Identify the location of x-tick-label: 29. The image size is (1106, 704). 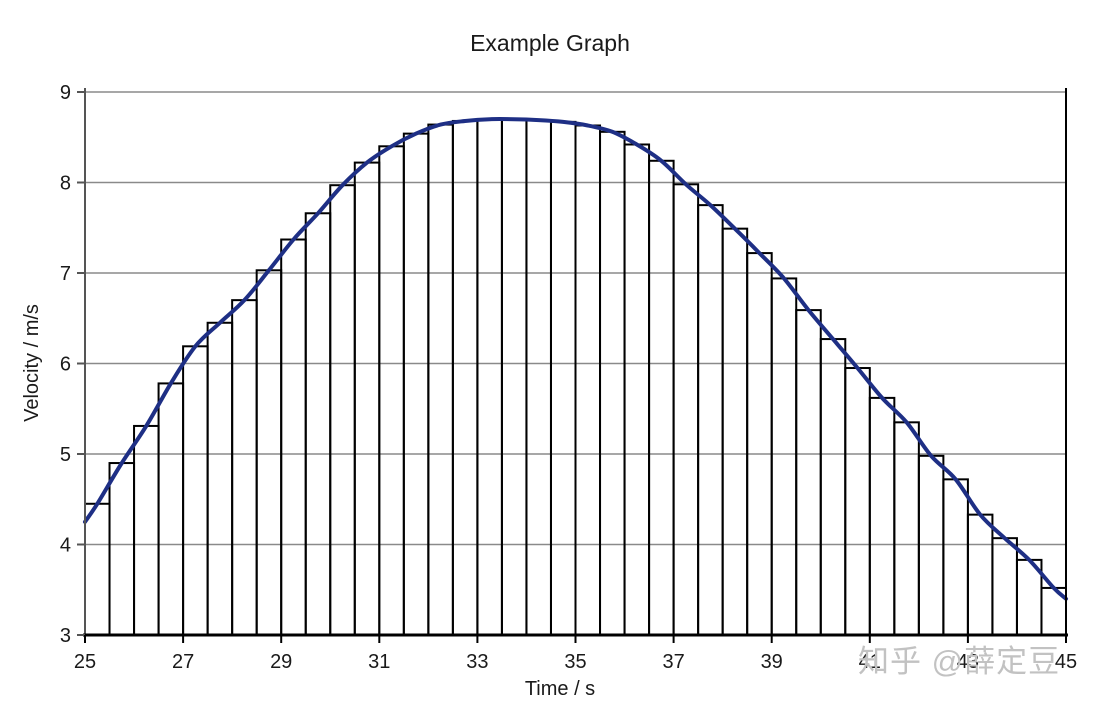
(281, 662).